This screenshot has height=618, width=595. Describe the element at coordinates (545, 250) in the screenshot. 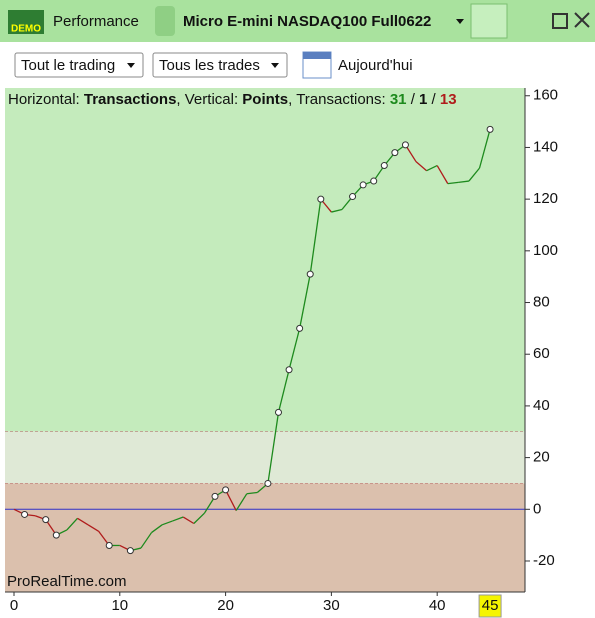

I see `y-tick-label: 100` at that location.